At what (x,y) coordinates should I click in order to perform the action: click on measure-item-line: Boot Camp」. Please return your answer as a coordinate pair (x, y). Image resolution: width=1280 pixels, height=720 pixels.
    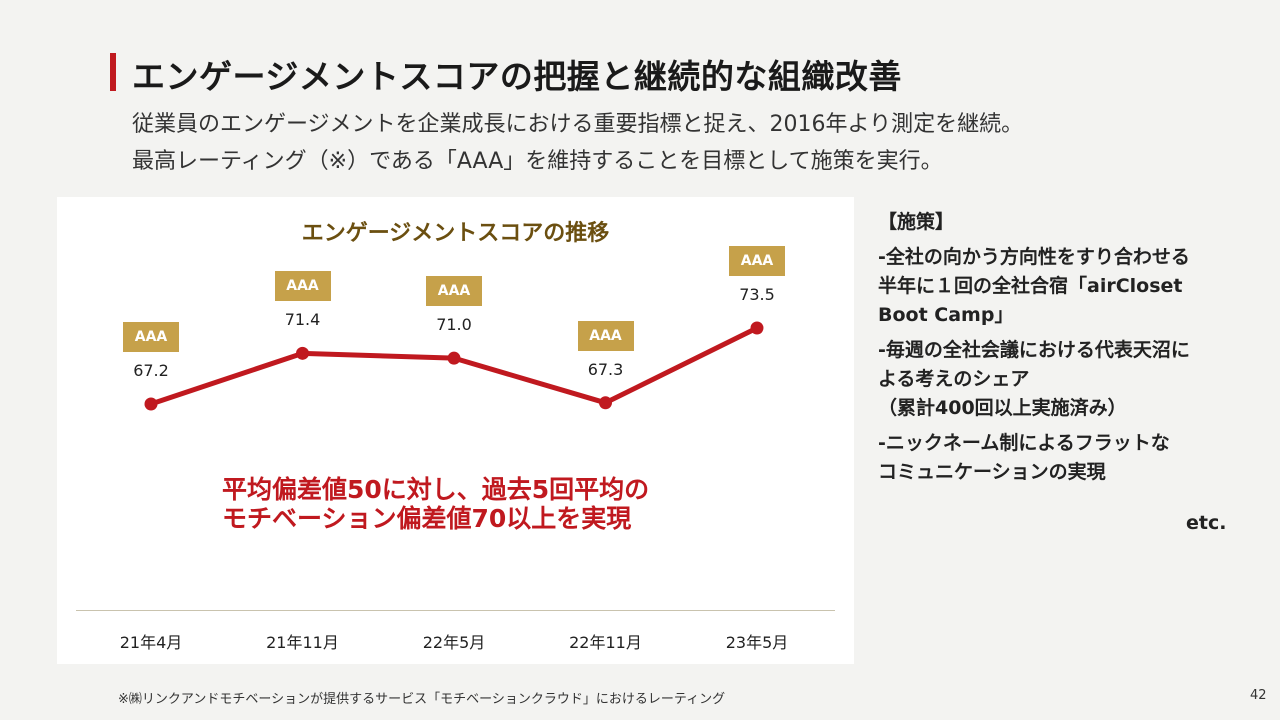
    Looking at the image, I should click on (946, 315).